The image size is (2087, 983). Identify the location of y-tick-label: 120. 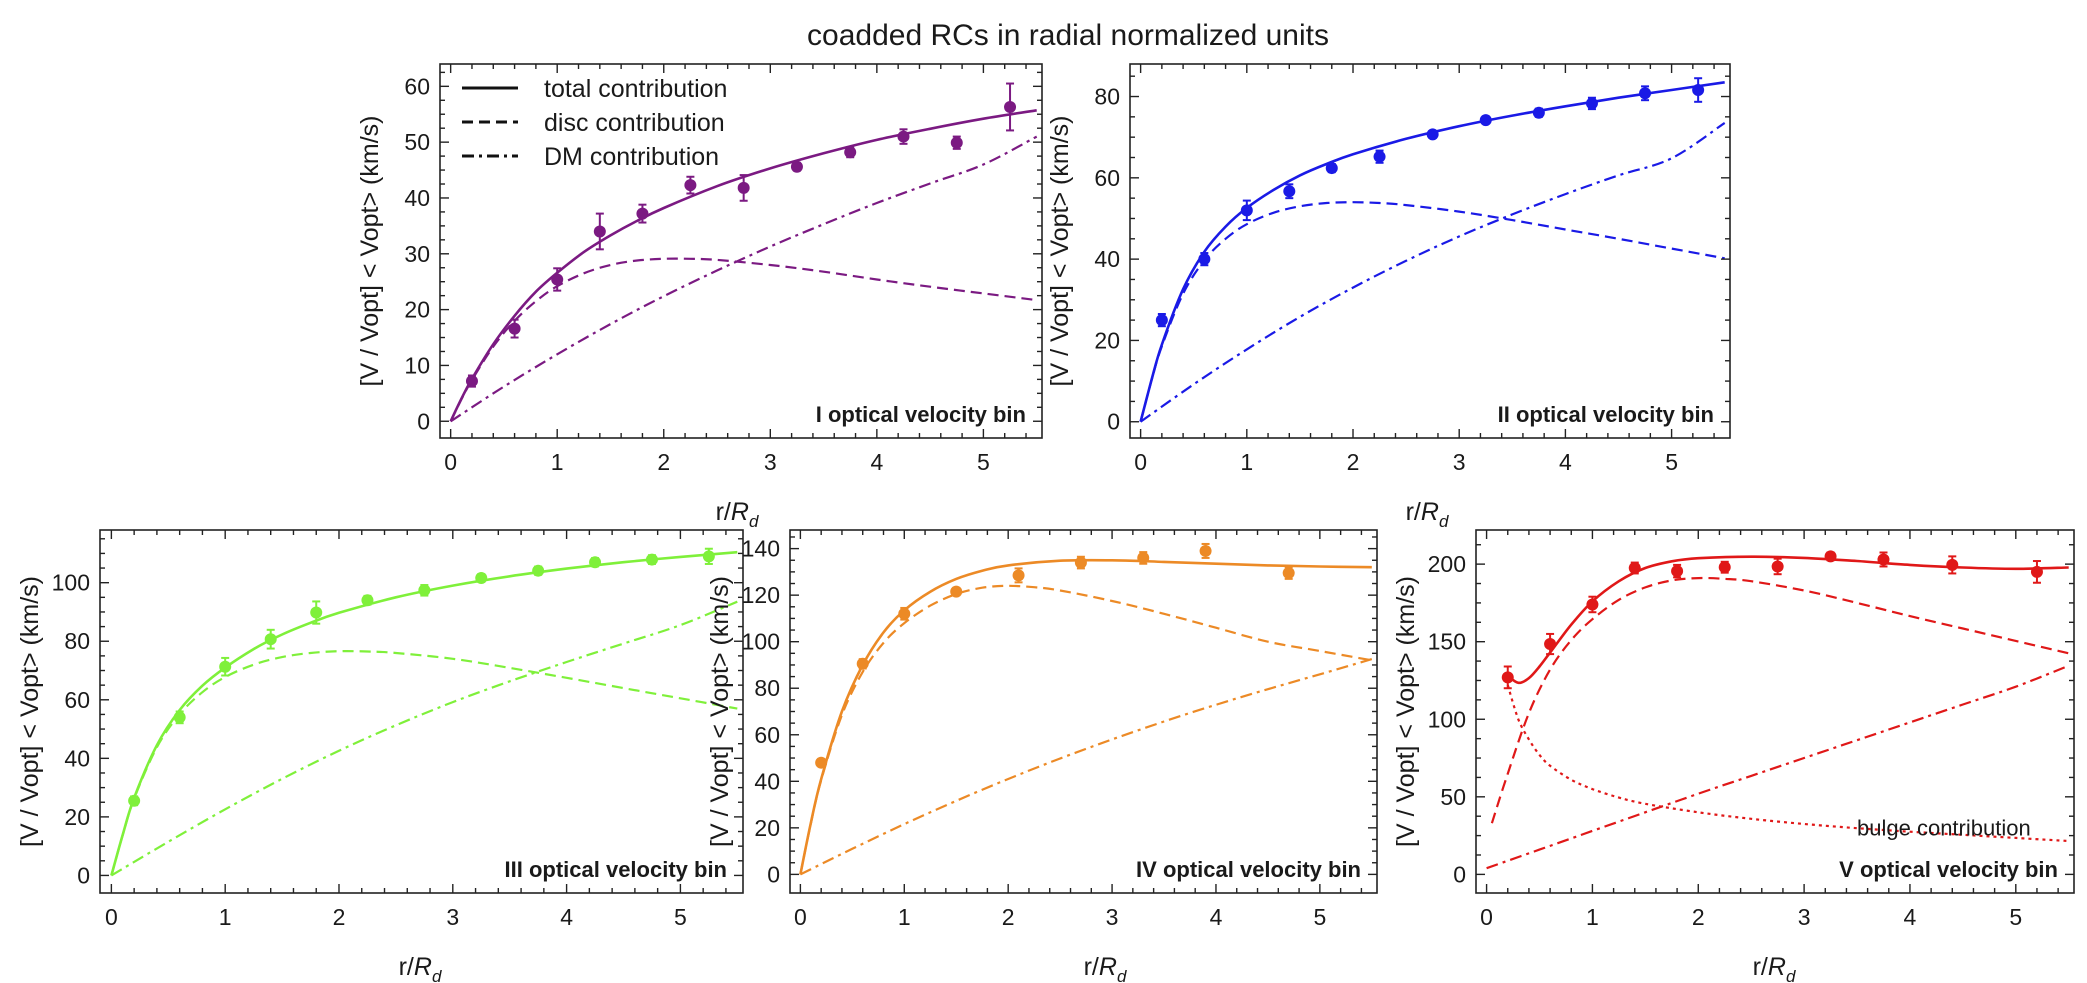
(761, 595).